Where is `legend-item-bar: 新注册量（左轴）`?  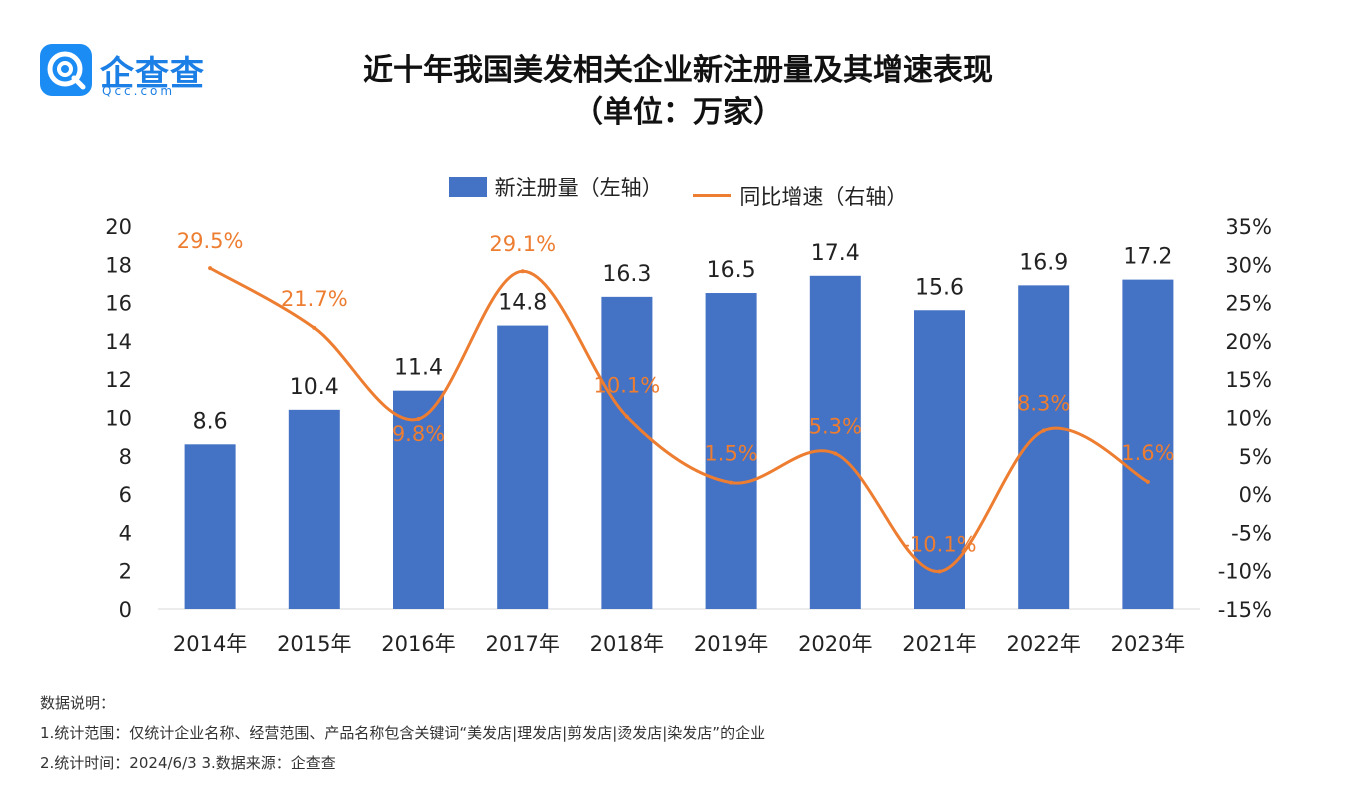
legend-item-bar: 新注册量（左轴） is located at coordinates (555, 187).